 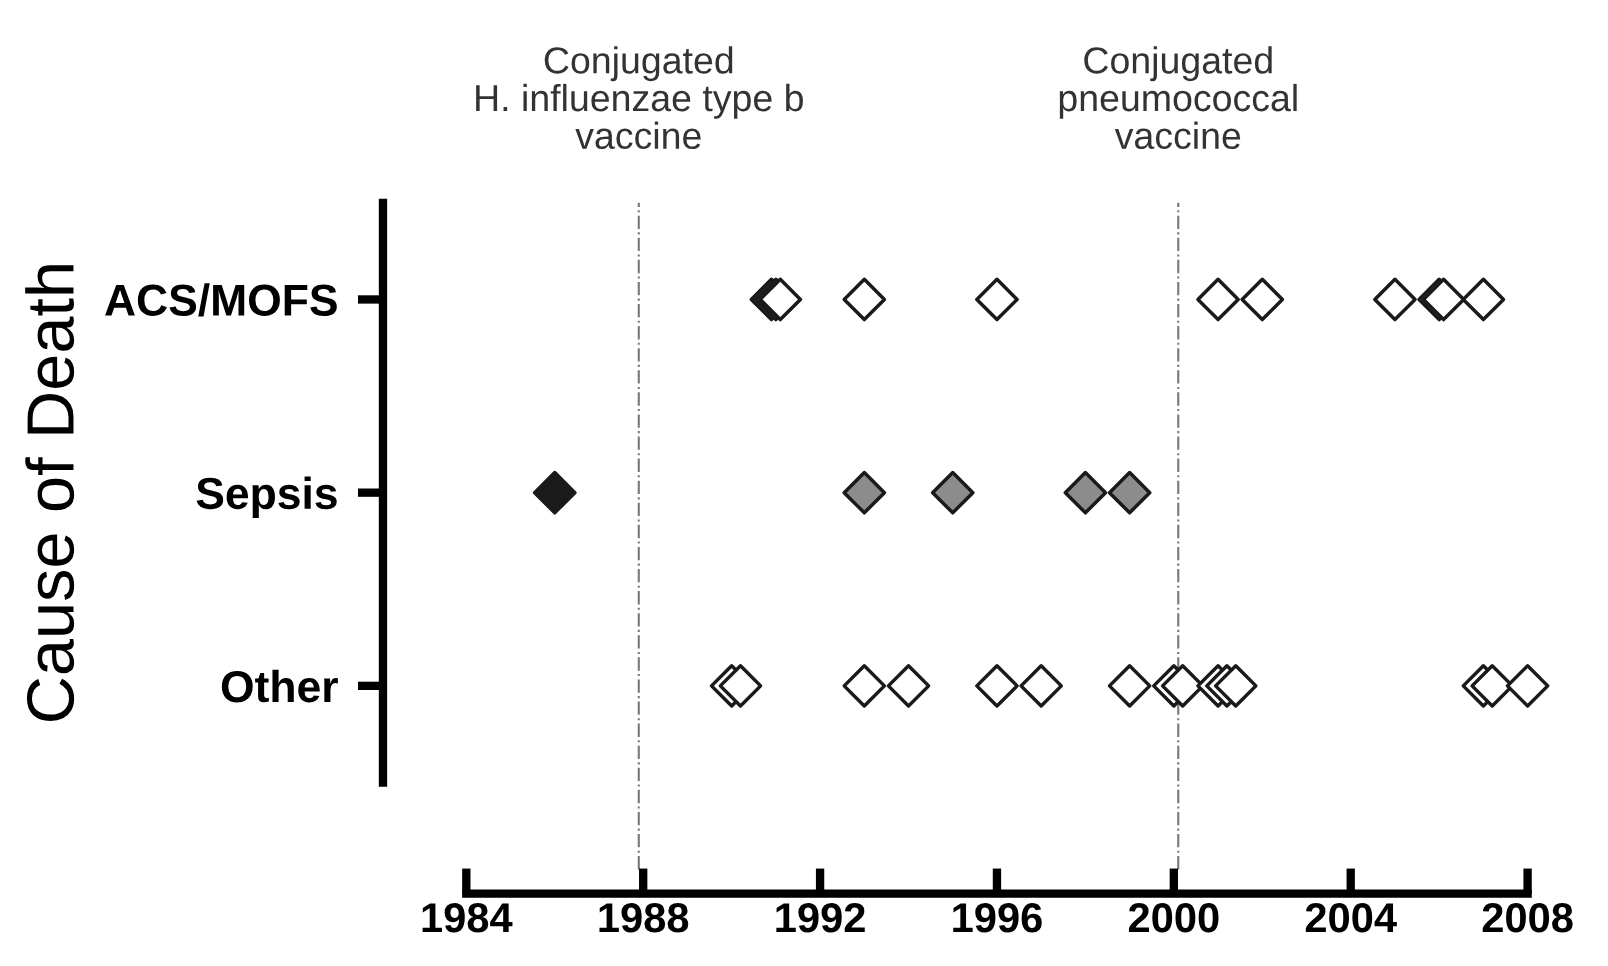 I want to click on y-axis-title: Cause of Death, so click(x=50, y=493).